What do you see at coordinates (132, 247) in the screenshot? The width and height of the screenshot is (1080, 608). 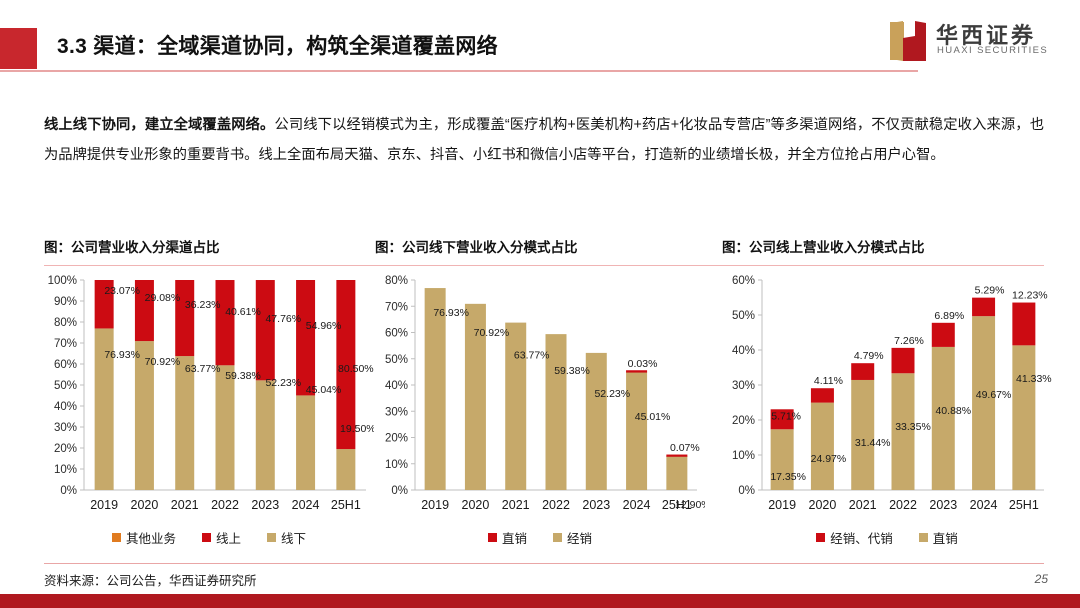 I see `chart-title: 图：公司营业收入分渠道占比` at bounding box center [132, 247].